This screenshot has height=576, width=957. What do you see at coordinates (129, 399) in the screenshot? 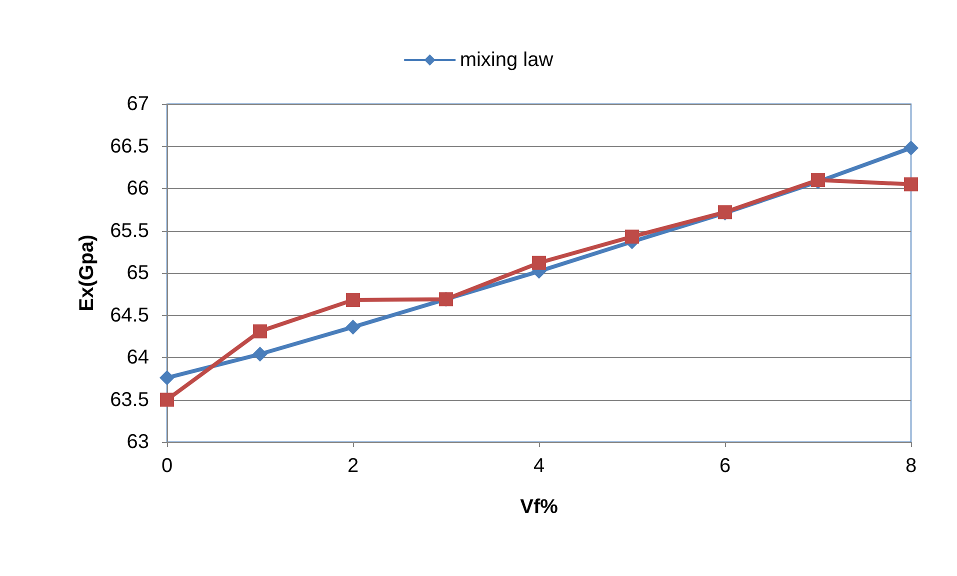
I see `y-tick-label: 63.5` at bounding box center [129, 399].